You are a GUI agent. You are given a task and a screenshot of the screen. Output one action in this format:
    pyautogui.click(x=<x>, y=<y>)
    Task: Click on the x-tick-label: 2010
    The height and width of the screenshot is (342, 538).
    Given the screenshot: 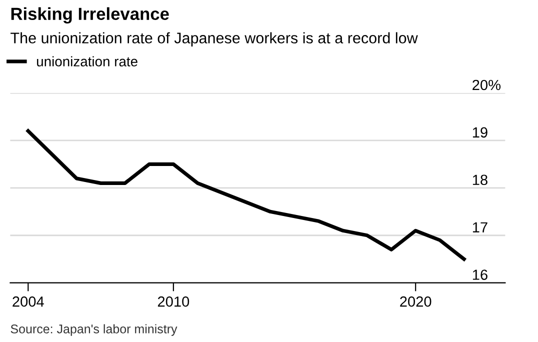 What is the action you would take?
    pyautogui.click(x=174, y=301)
    